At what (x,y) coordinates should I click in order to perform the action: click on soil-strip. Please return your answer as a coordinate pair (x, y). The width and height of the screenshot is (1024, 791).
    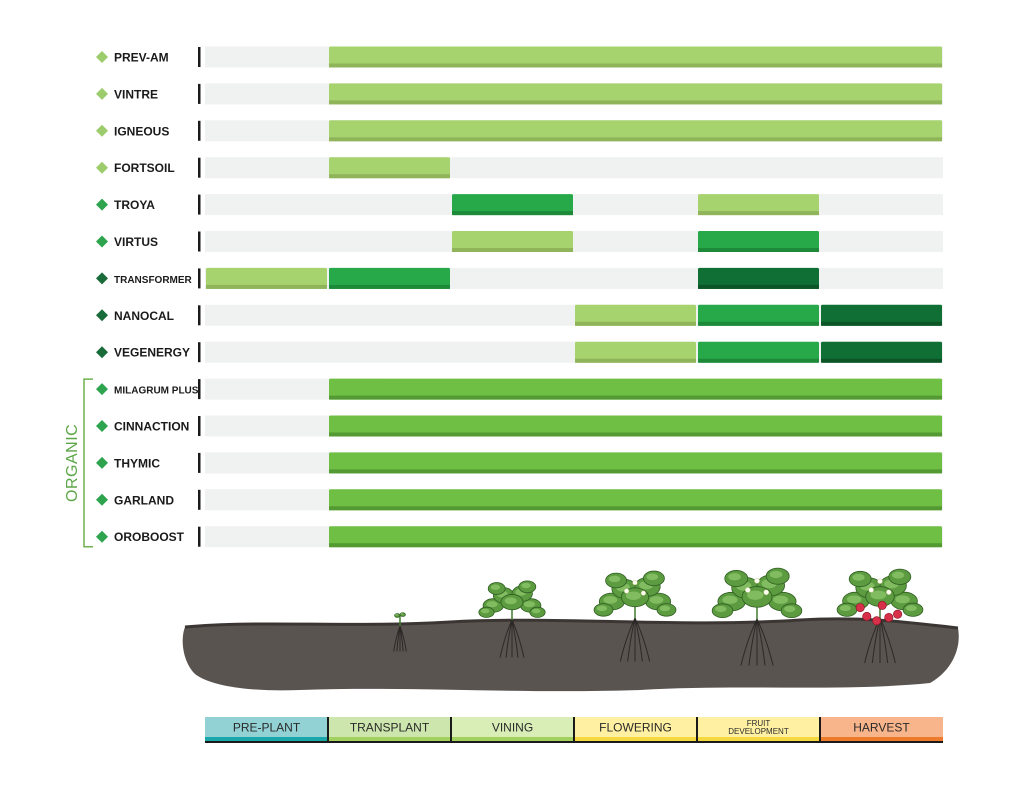
    Looking at the image, I should click on (570, 655).